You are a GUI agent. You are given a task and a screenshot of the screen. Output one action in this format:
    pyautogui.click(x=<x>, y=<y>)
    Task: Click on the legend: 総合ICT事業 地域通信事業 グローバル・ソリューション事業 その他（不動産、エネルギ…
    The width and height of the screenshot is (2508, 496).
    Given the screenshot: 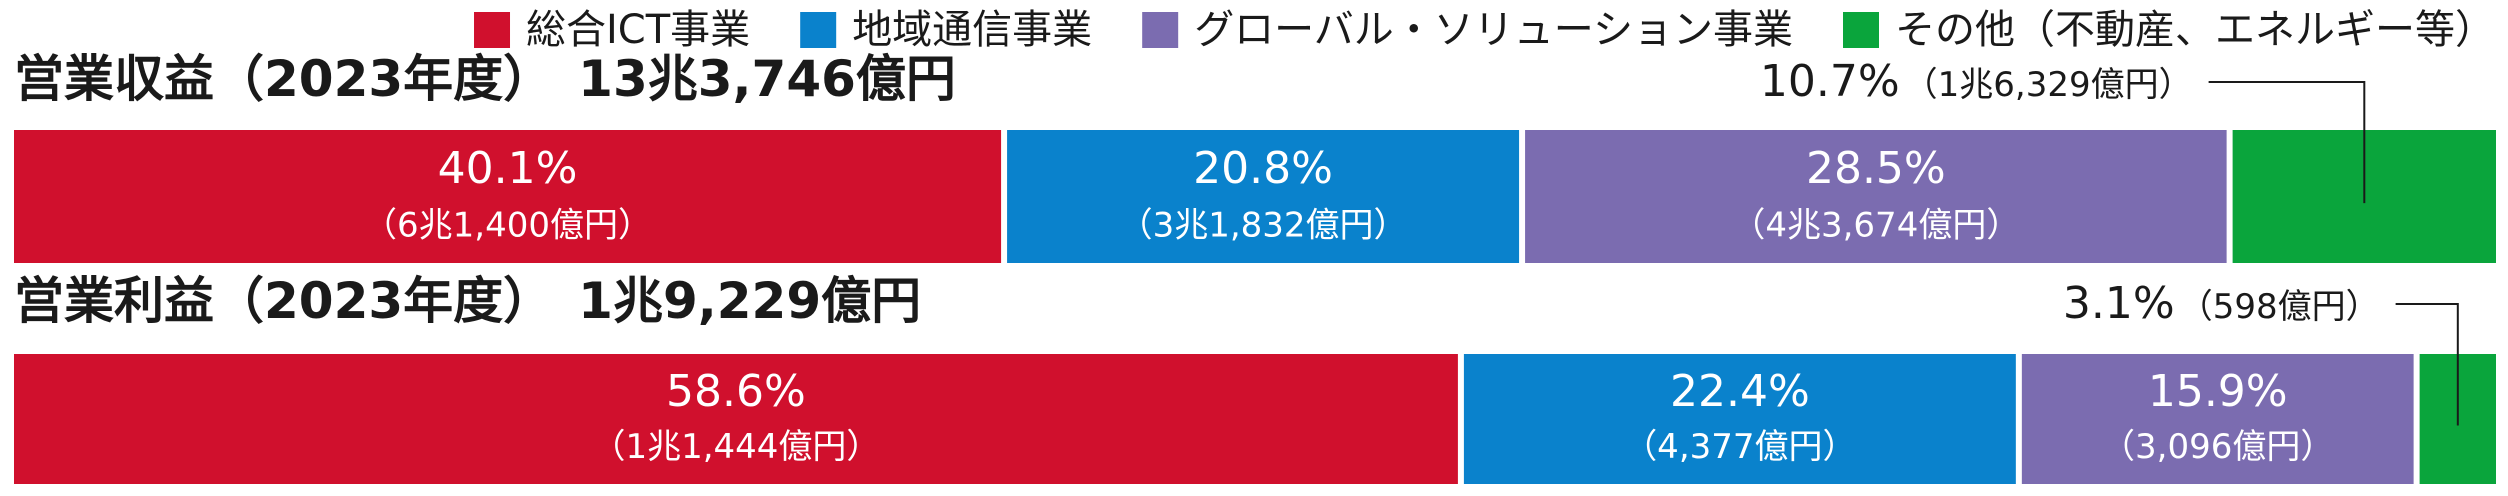 What is the action you would take?
    pyautogui.click(x=1484, y=30)
    